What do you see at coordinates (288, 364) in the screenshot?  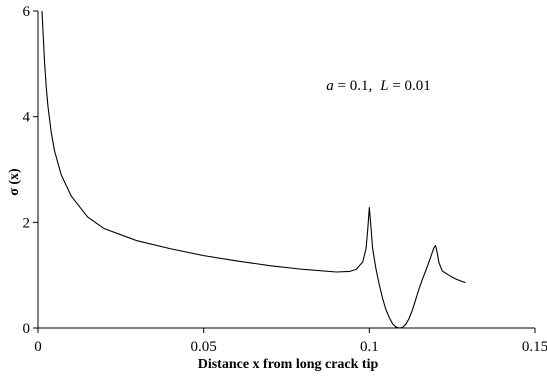 I see `x-axis-label: Distance x from long crack tip` at bounding box center [288, 364].